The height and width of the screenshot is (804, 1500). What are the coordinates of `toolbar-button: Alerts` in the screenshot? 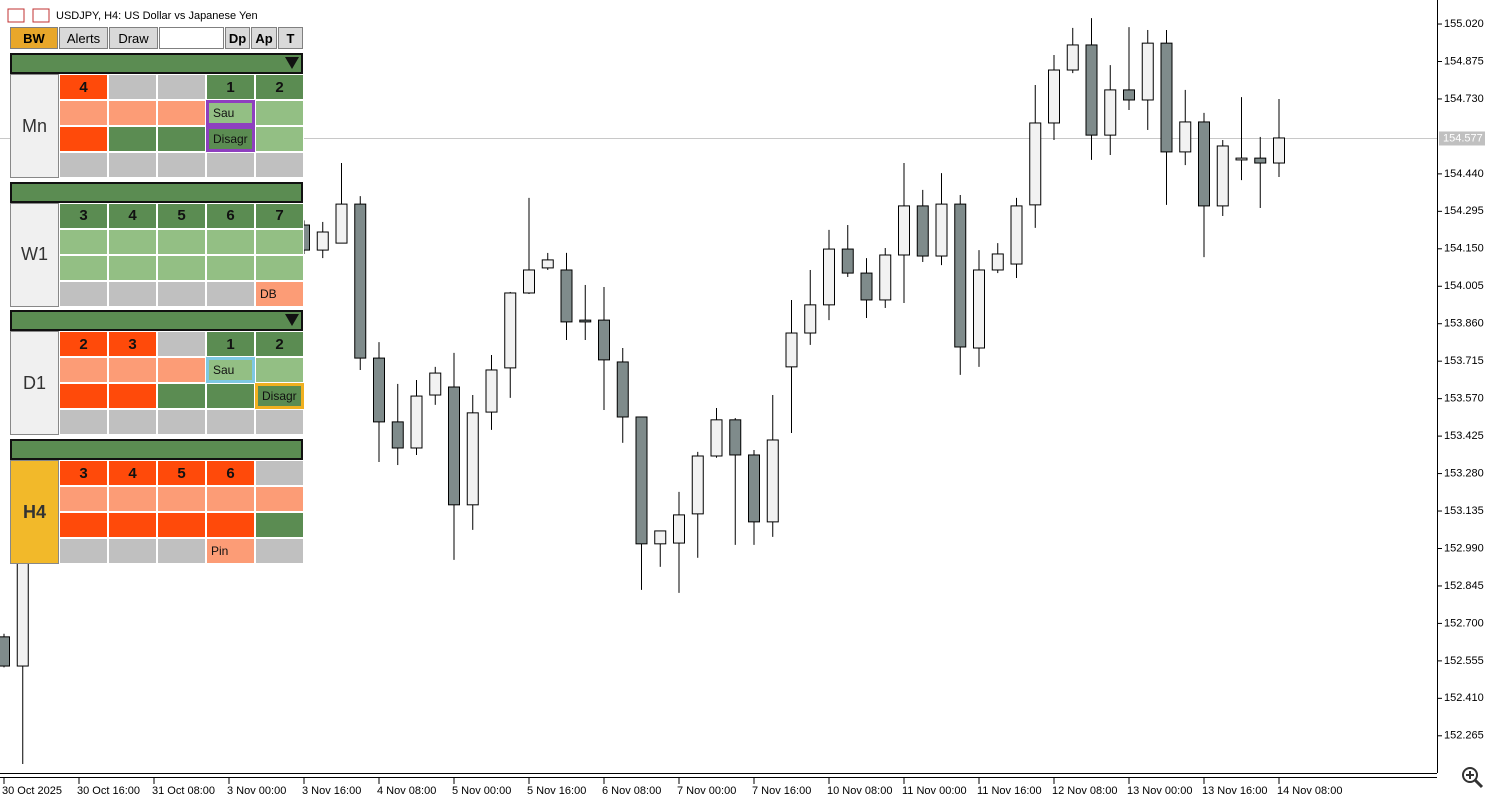 It's located at (83, 38).